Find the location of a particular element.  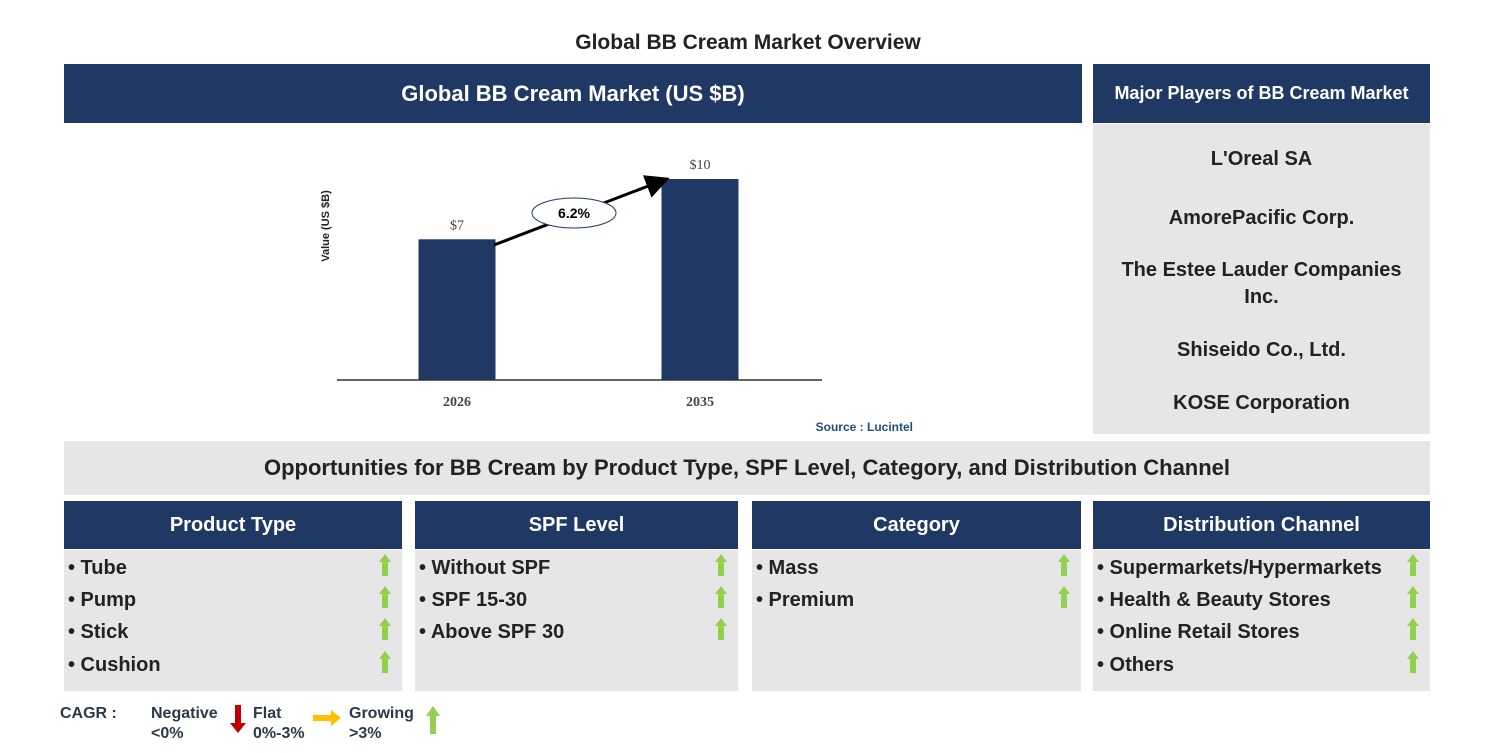

y-axis-label: Value (US $B) is located at coordinates (326, 226).